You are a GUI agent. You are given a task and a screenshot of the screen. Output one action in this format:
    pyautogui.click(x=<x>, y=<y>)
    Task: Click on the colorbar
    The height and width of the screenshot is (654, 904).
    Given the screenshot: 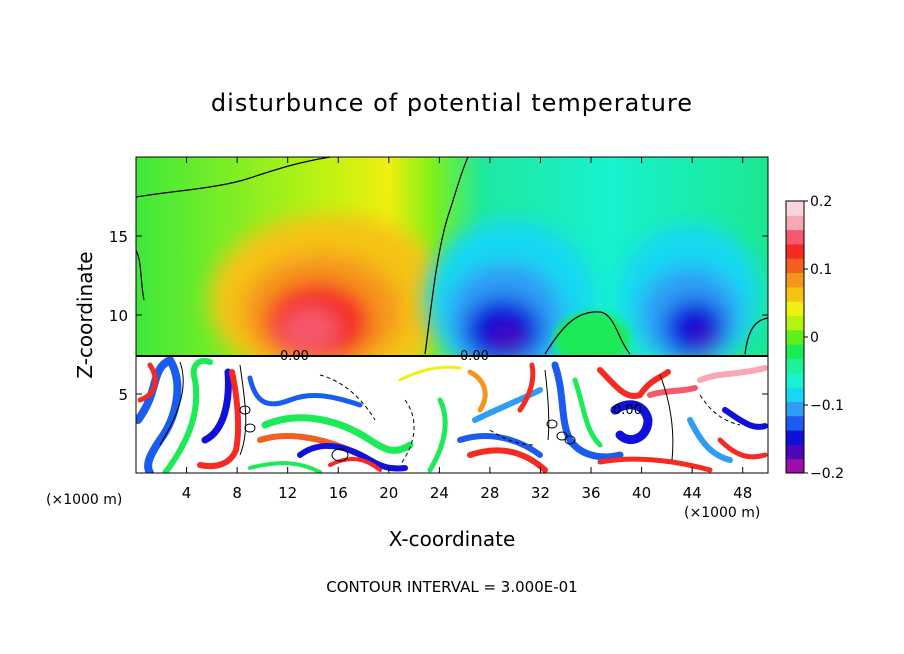 What is the action you would take?
    pyautogui.click(x=795, y=337)
    